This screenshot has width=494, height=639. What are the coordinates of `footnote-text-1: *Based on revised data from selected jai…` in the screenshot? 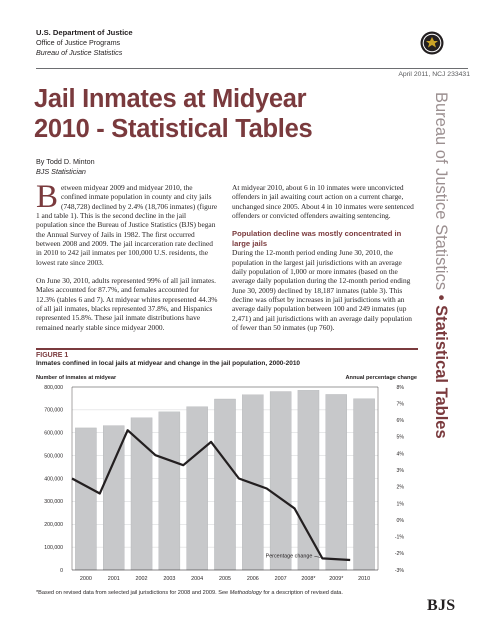 It's located at (133, 593).